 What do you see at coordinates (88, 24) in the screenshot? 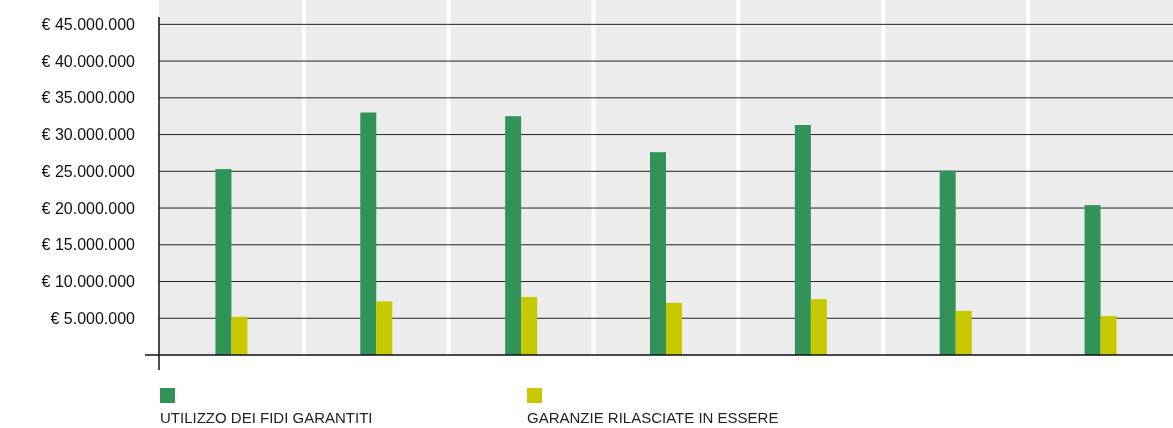
I see `y-tick-label: € 45.000.000` at bounding box center [88, 24].